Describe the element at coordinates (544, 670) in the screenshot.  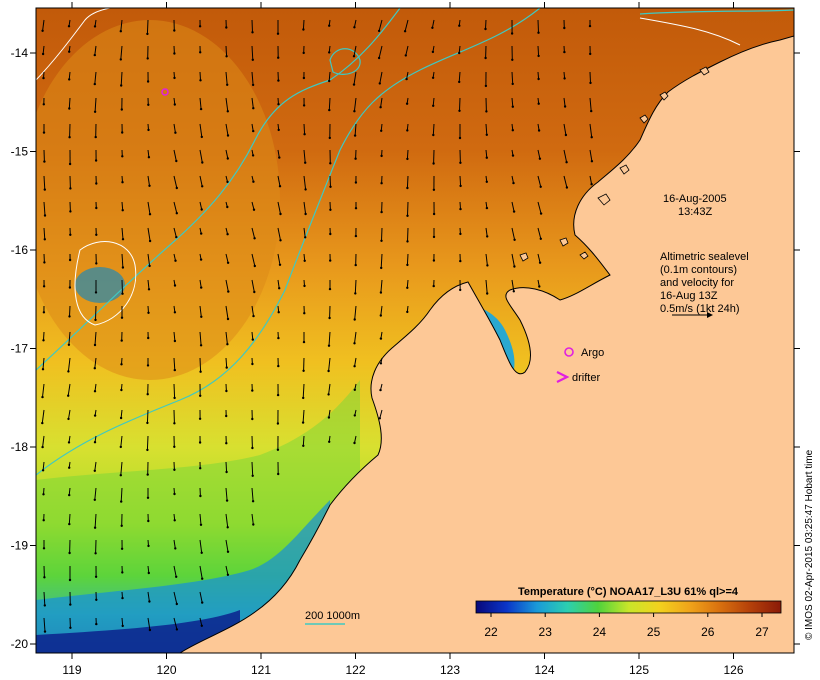
I see `x-tick-label: 124` at that location.